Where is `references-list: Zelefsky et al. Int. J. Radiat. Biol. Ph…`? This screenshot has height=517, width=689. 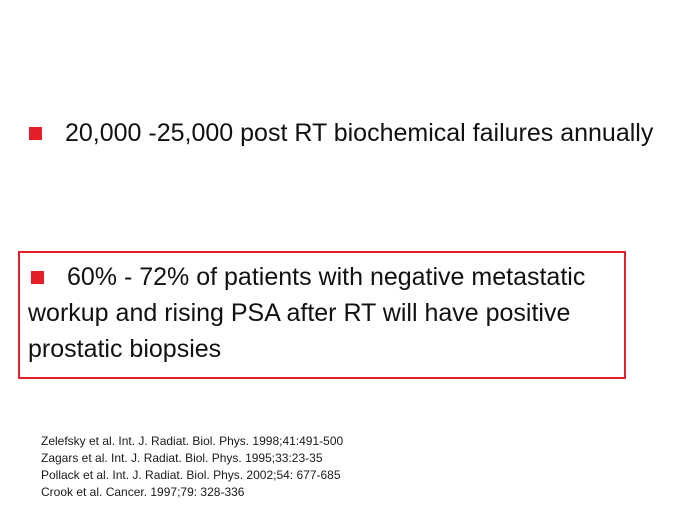
references-list: Zelefsky et al. Int. J. Radiat. Biol. Ph… is located at coordinates (251, 467).